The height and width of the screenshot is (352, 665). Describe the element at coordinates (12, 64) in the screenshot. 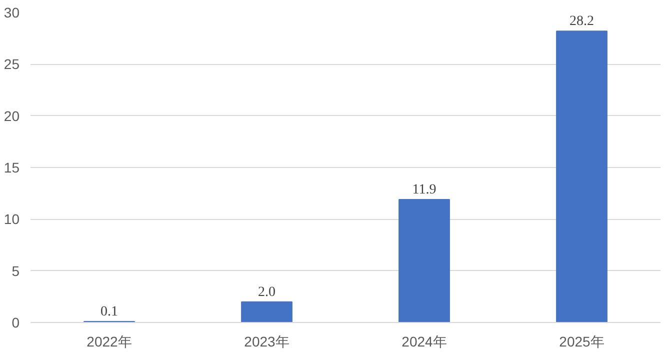

I see `y-tick-label: 25` at that location.